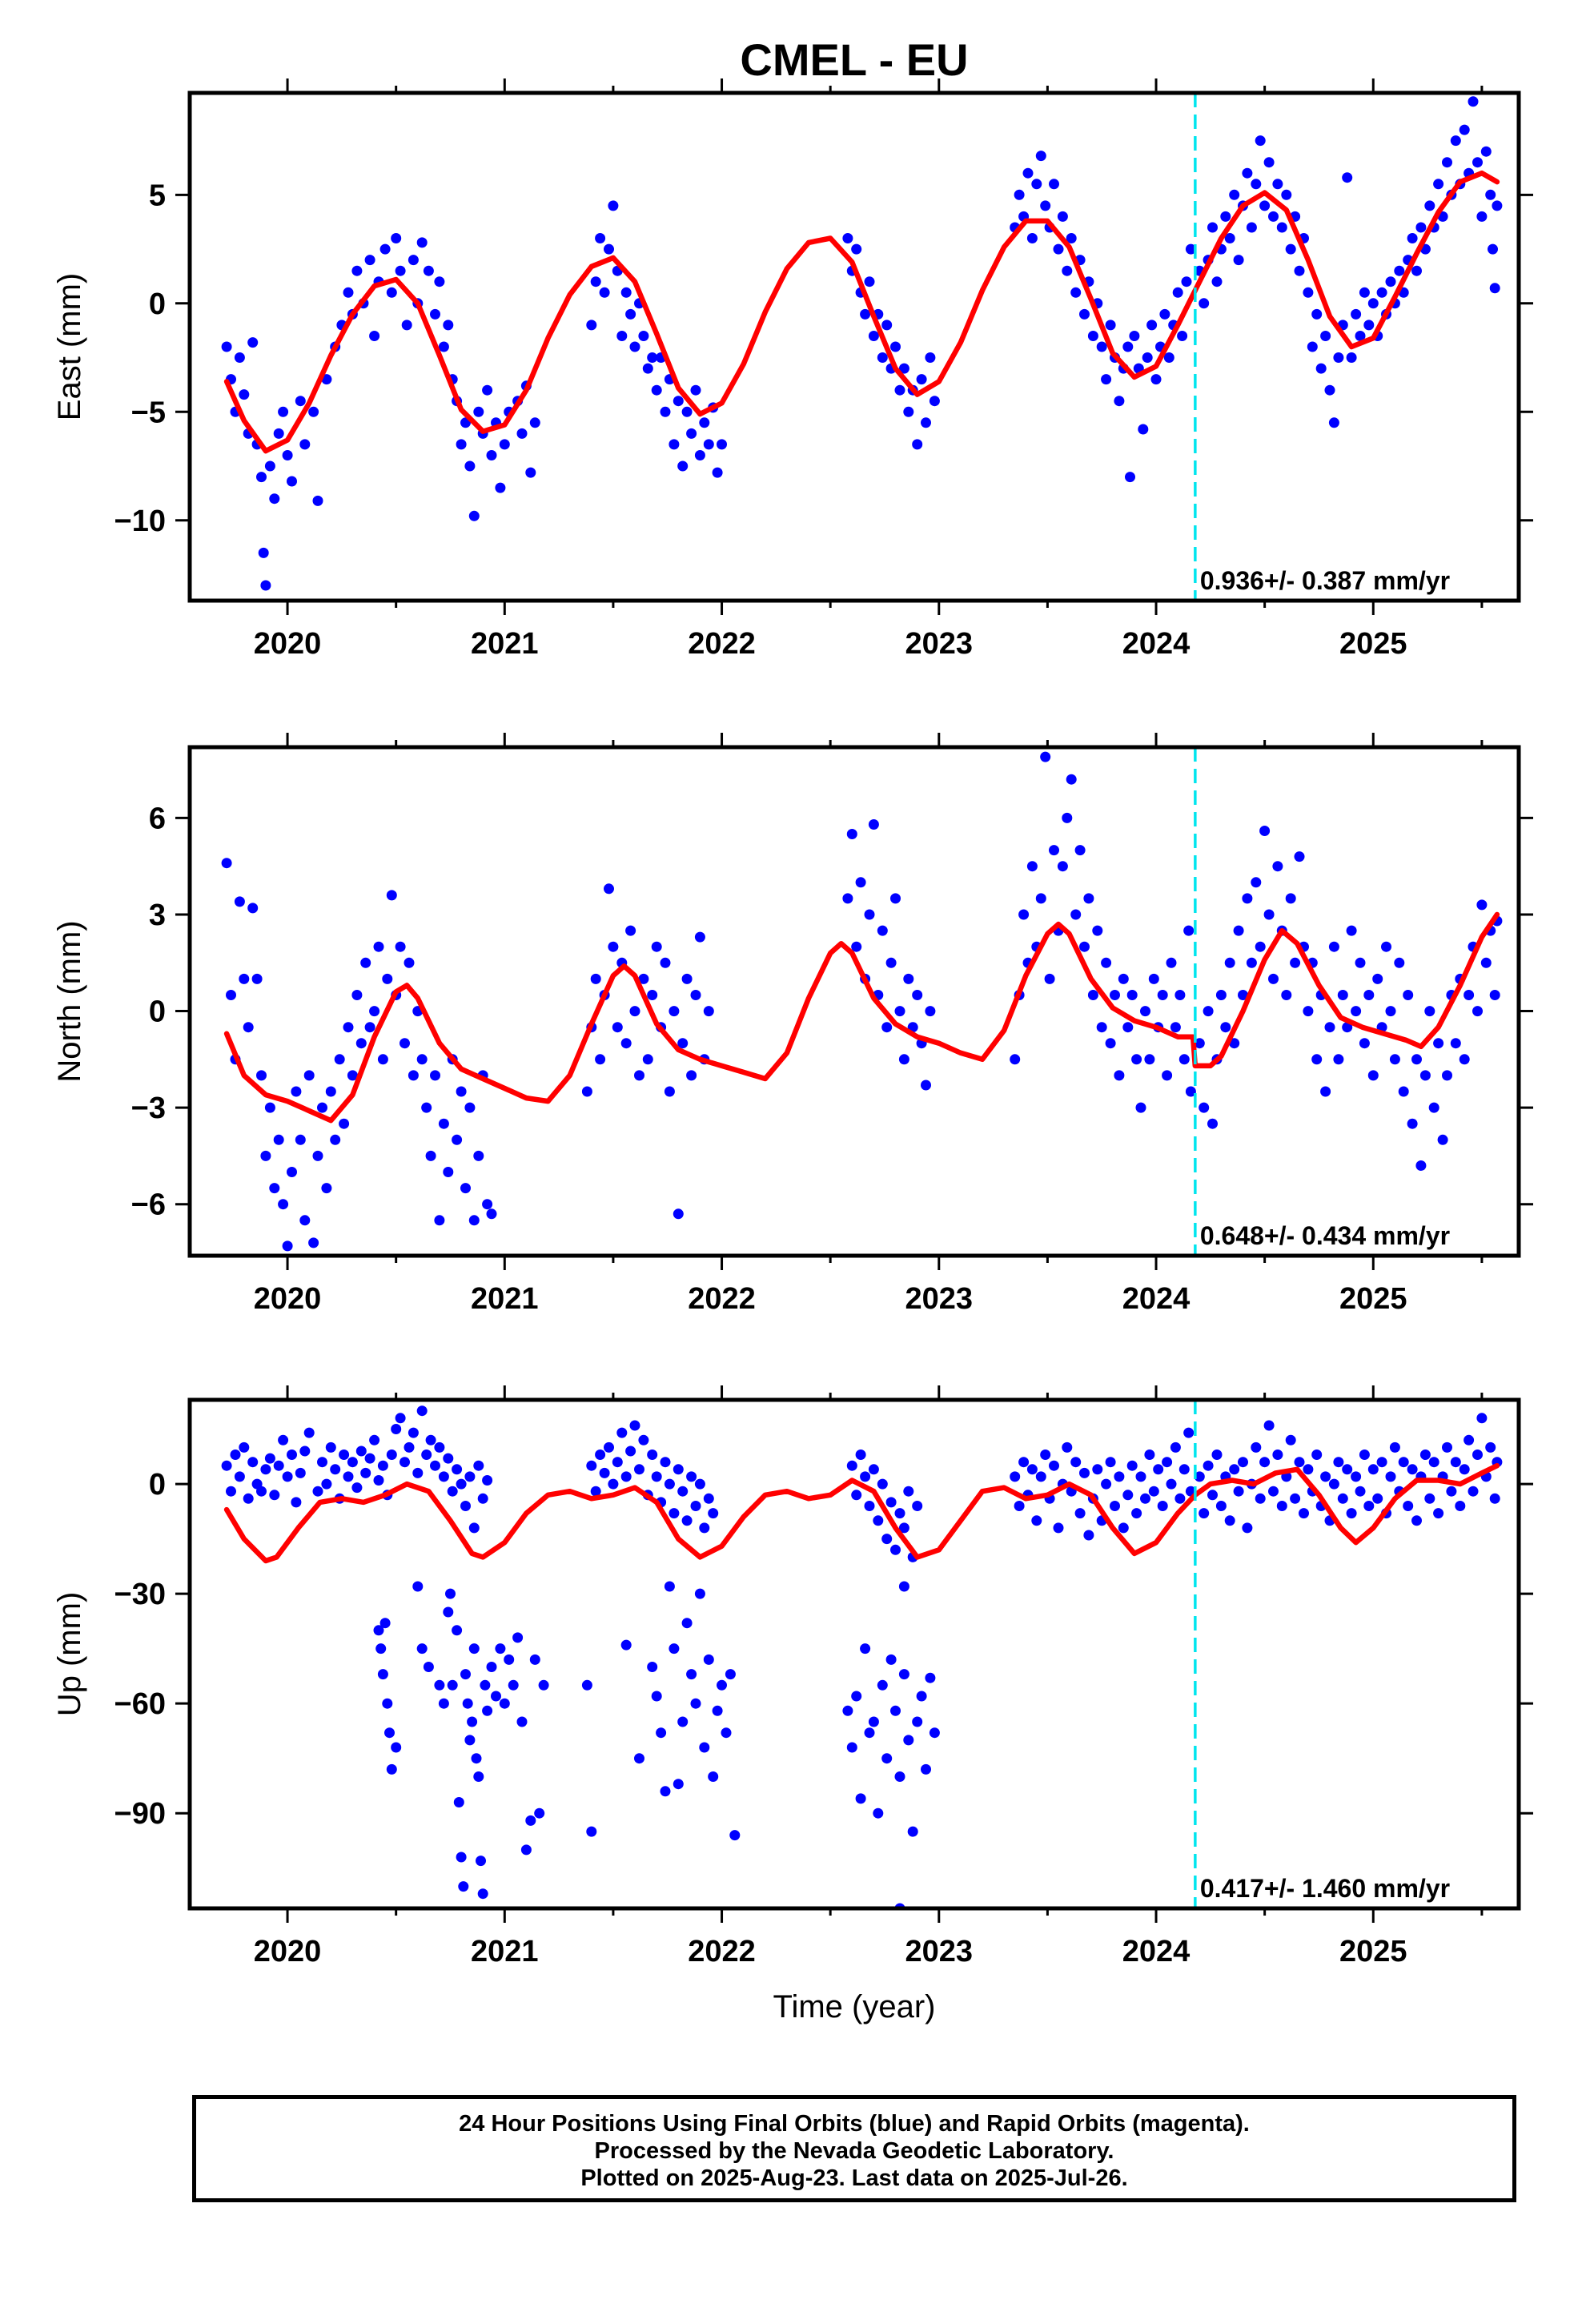  I want to click on x-axis-label: Time (year), so click(854, 2007).